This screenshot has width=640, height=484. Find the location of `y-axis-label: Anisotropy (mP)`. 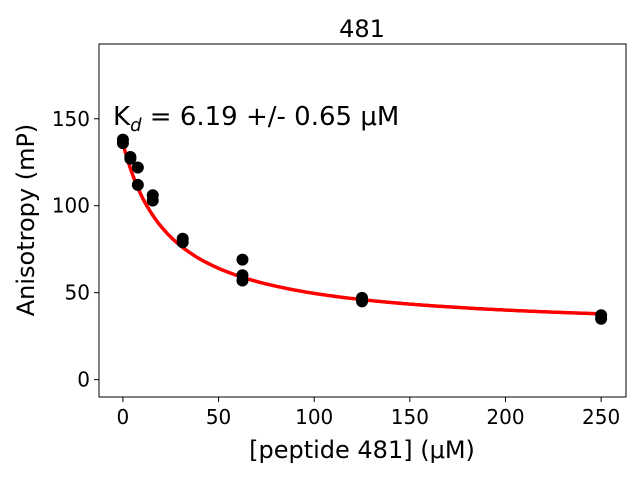

y-axis-label: Anisotropy (mP) is located at coordinates (26, 220).